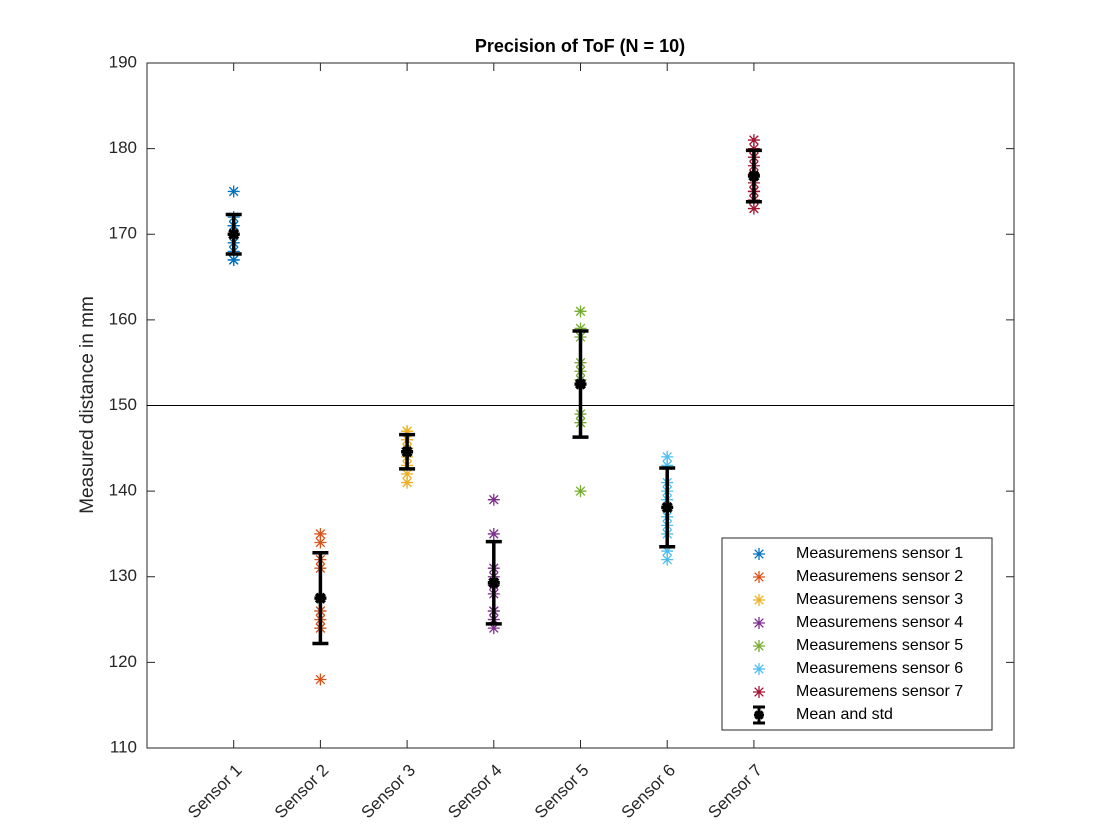 The width and height of the screenshot is (1120, 840). Describe the element at coordinates (123, 661) in the screenshot. I see `y-tick-label: 120` at that location.